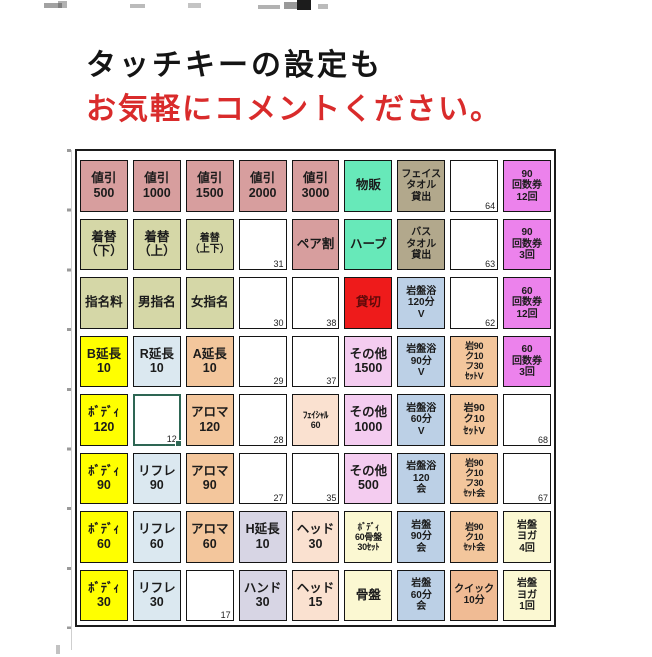 The height and width of the screenshot is (657, 652). What do you see at coordinates (262, 537) in the screenshot?
I see `key-cell: H延長 10` at bounding box center [262, 537].